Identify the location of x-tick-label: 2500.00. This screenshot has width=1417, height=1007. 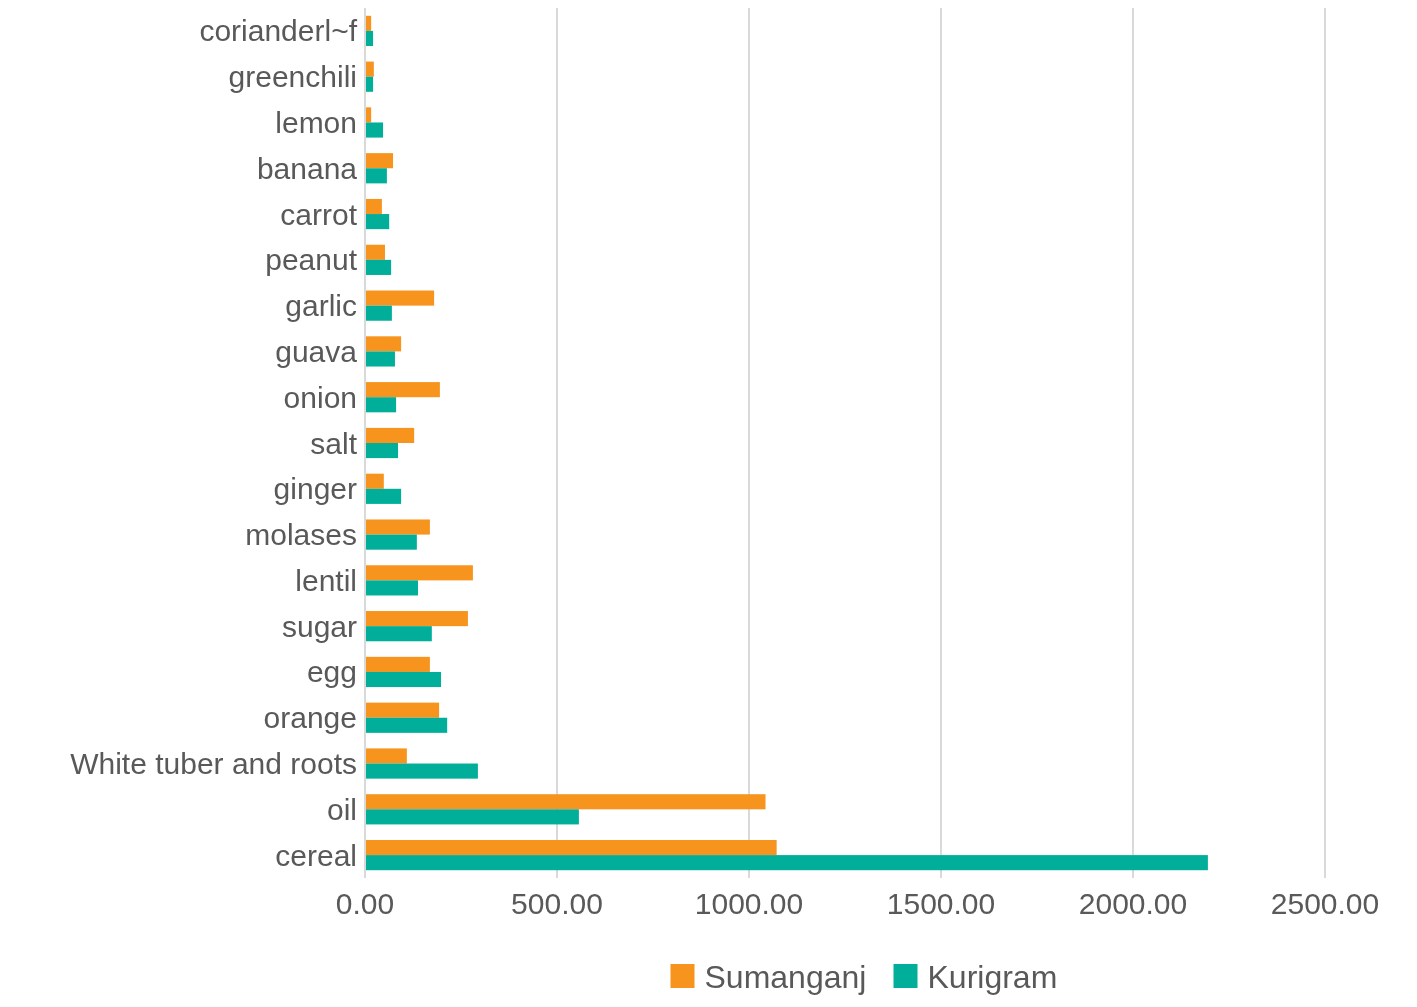
(1325, 903).